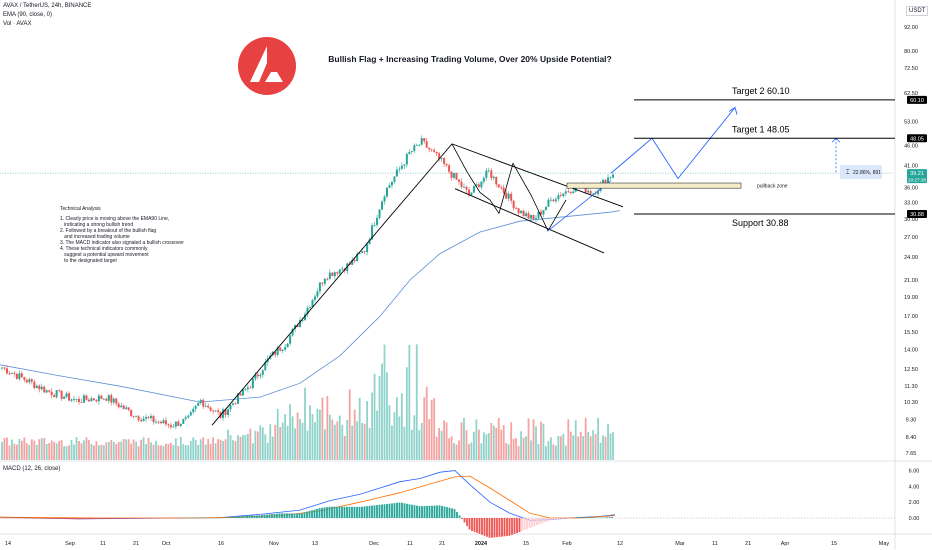  What do you see at coordinates (884, 544) in the screenshot?
I see `time-tick-label: May` at bounding box center [884, 544].